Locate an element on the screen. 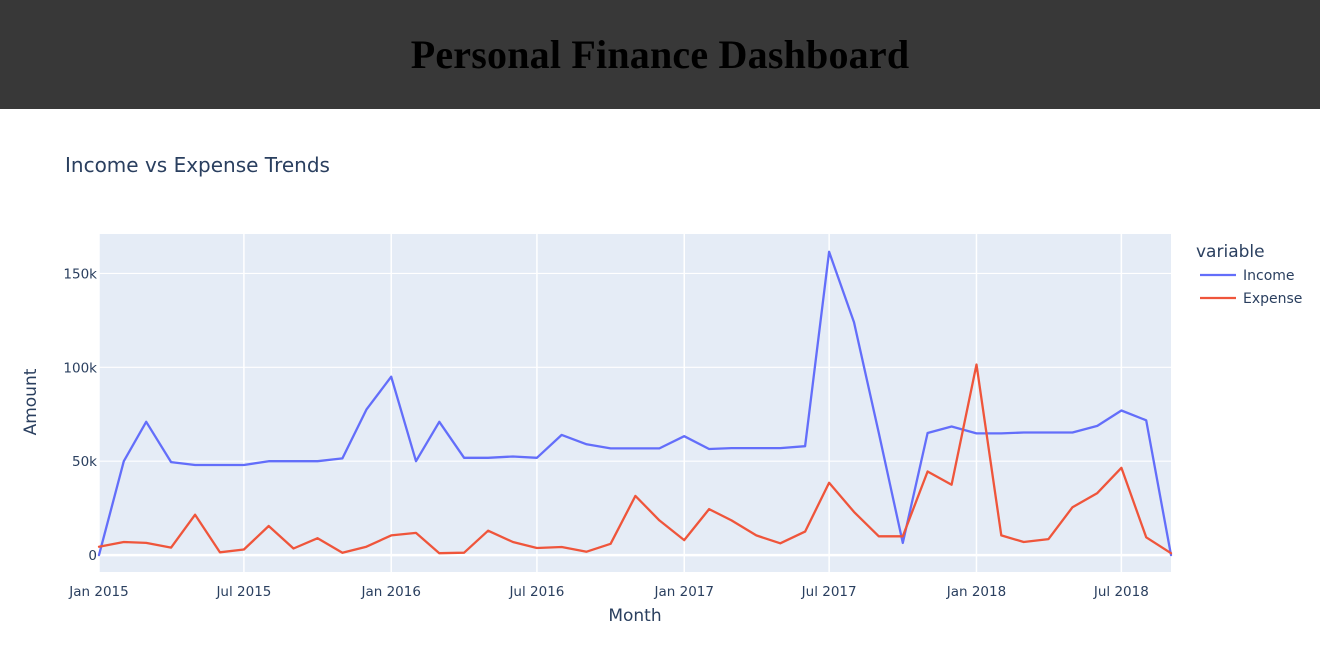 This screenshot has width=1320, height=650. y-tick-label: 100k is located at coordinates (80, 368).